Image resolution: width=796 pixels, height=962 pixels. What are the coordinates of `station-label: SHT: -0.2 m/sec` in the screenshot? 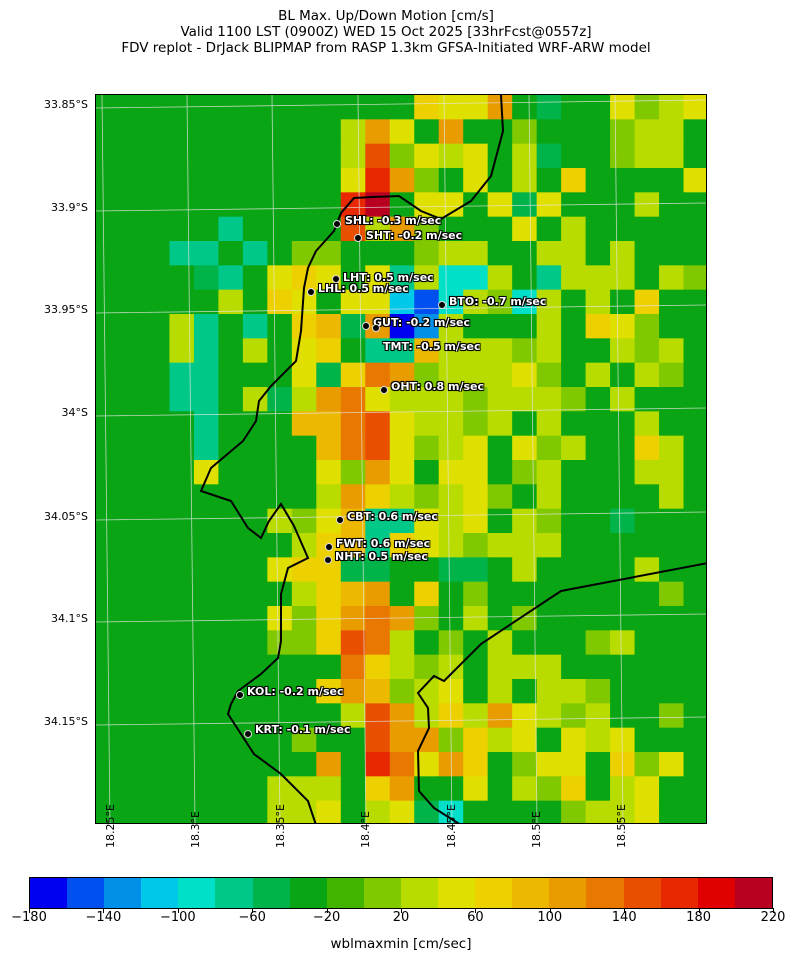 It's located at (414, 235).